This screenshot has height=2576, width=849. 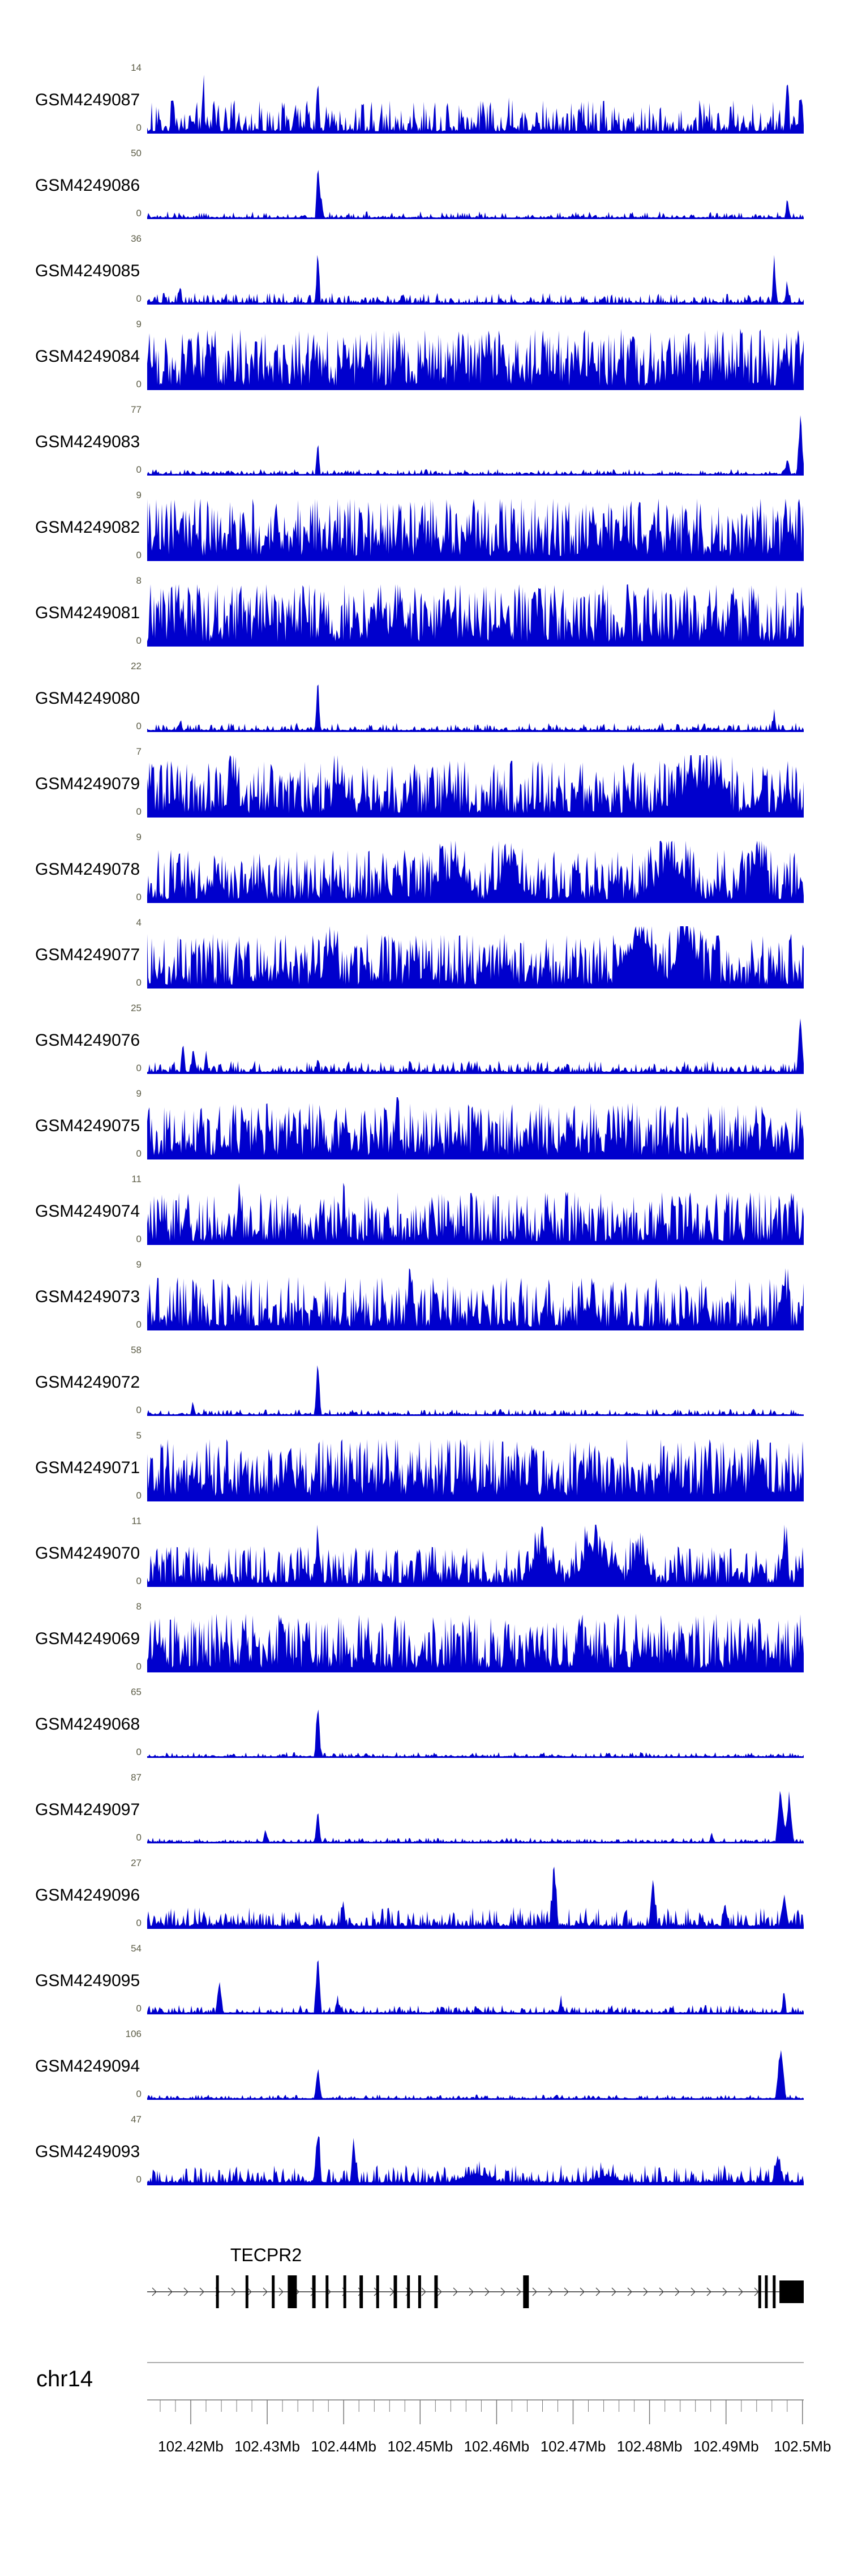 I want to click on terminal-exon-box, so click(x=791, y=2291).